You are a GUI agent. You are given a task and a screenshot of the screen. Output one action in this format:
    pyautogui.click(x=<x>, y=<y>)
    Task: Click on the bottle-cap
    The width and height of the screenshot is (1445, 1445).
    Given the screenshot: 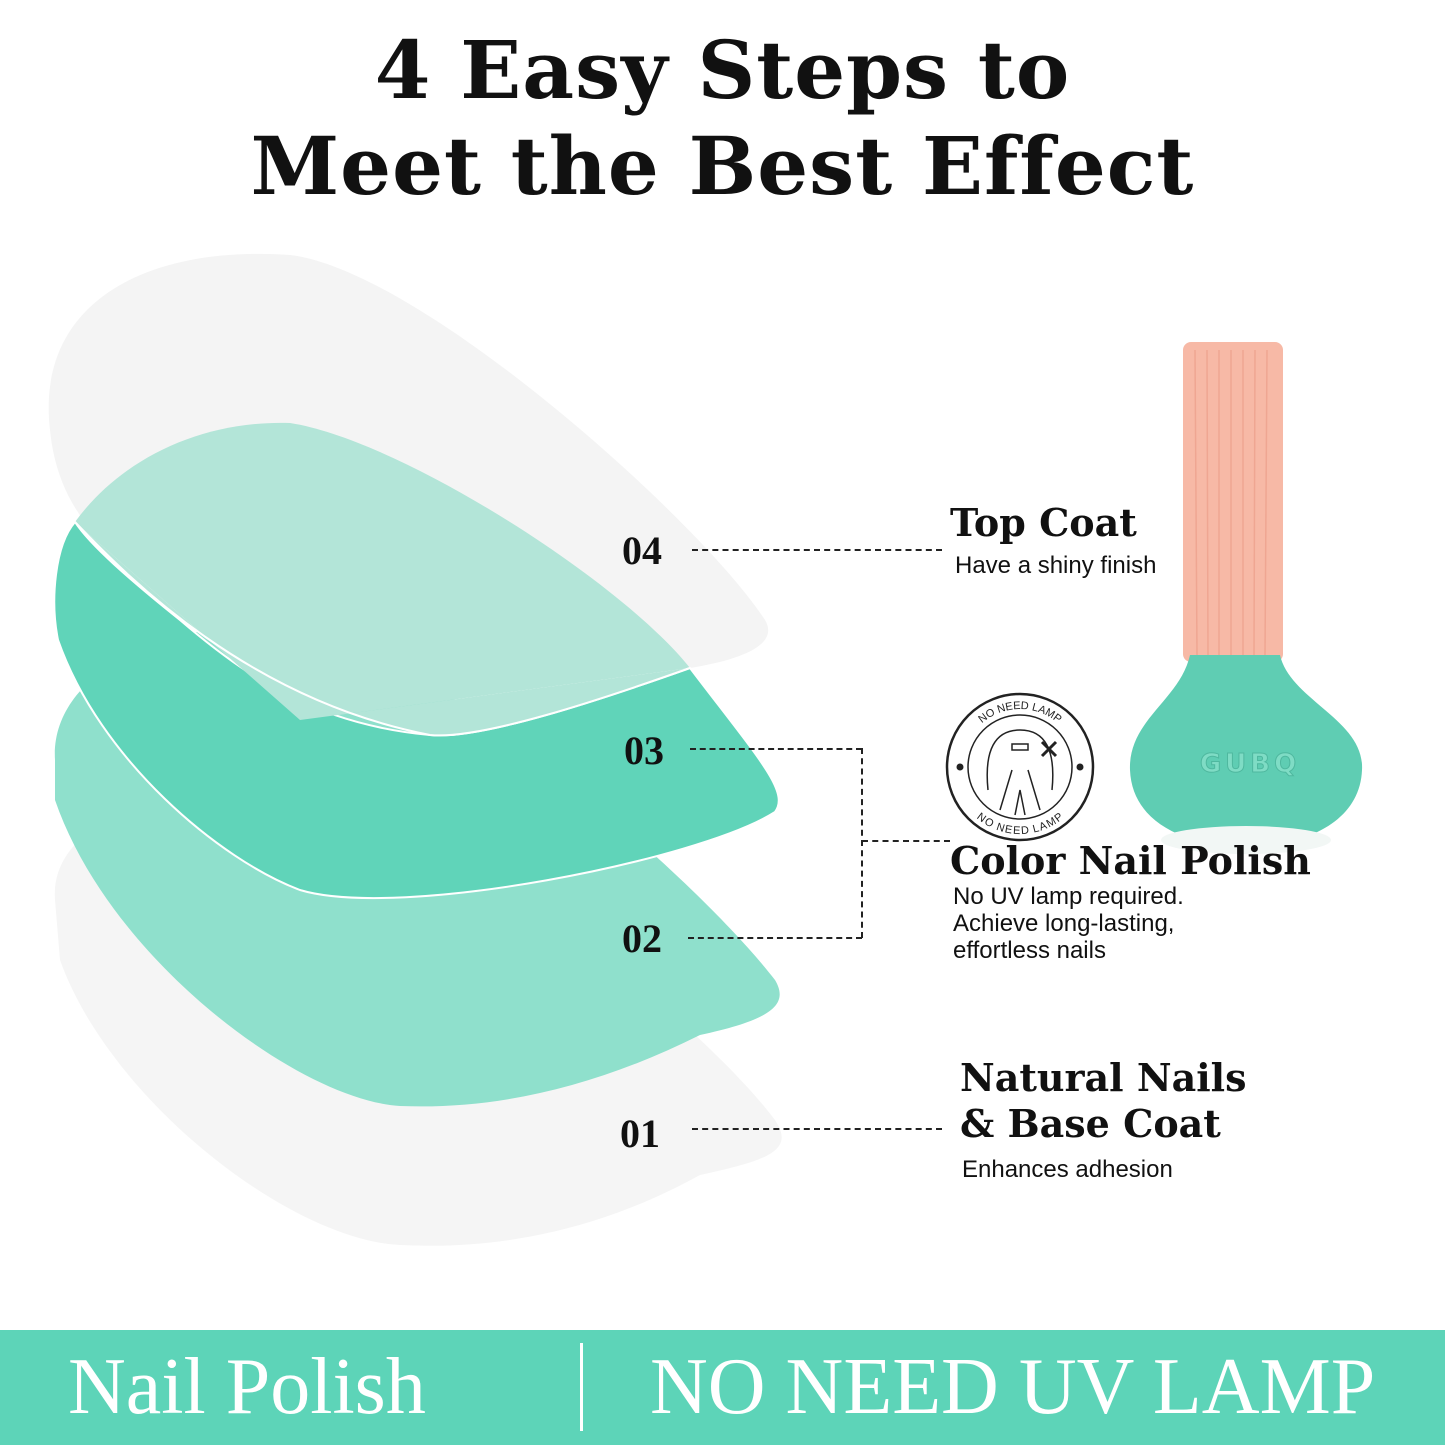 What is the action you would take?
    pyautogui.click(x=1233, y=502)
    